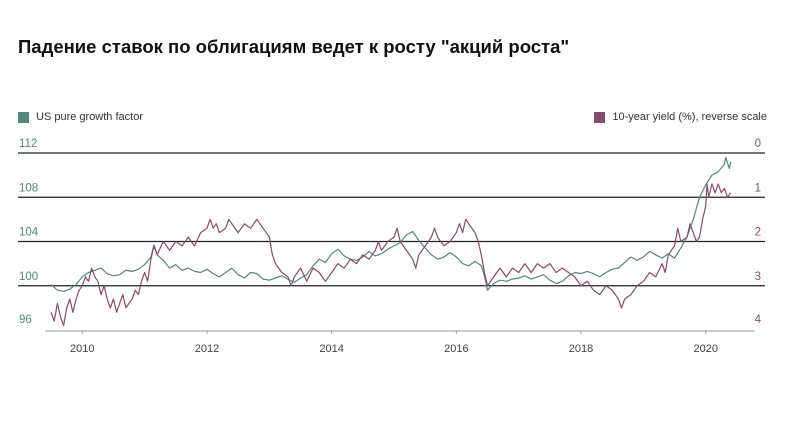 The height and width of the screenshot is (437, 789). What do you see at coordinates (758, 233) in the screenshot?
I see `right-axis-tick-label: 2` at bounding box center [758, 233].